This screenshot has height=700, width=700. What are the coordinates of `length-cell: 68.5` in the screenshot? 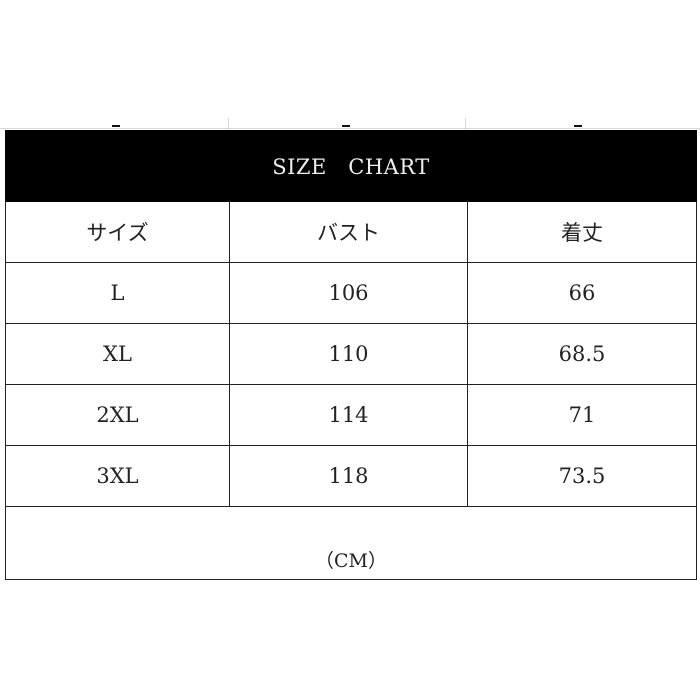 It's located at (582, 354).